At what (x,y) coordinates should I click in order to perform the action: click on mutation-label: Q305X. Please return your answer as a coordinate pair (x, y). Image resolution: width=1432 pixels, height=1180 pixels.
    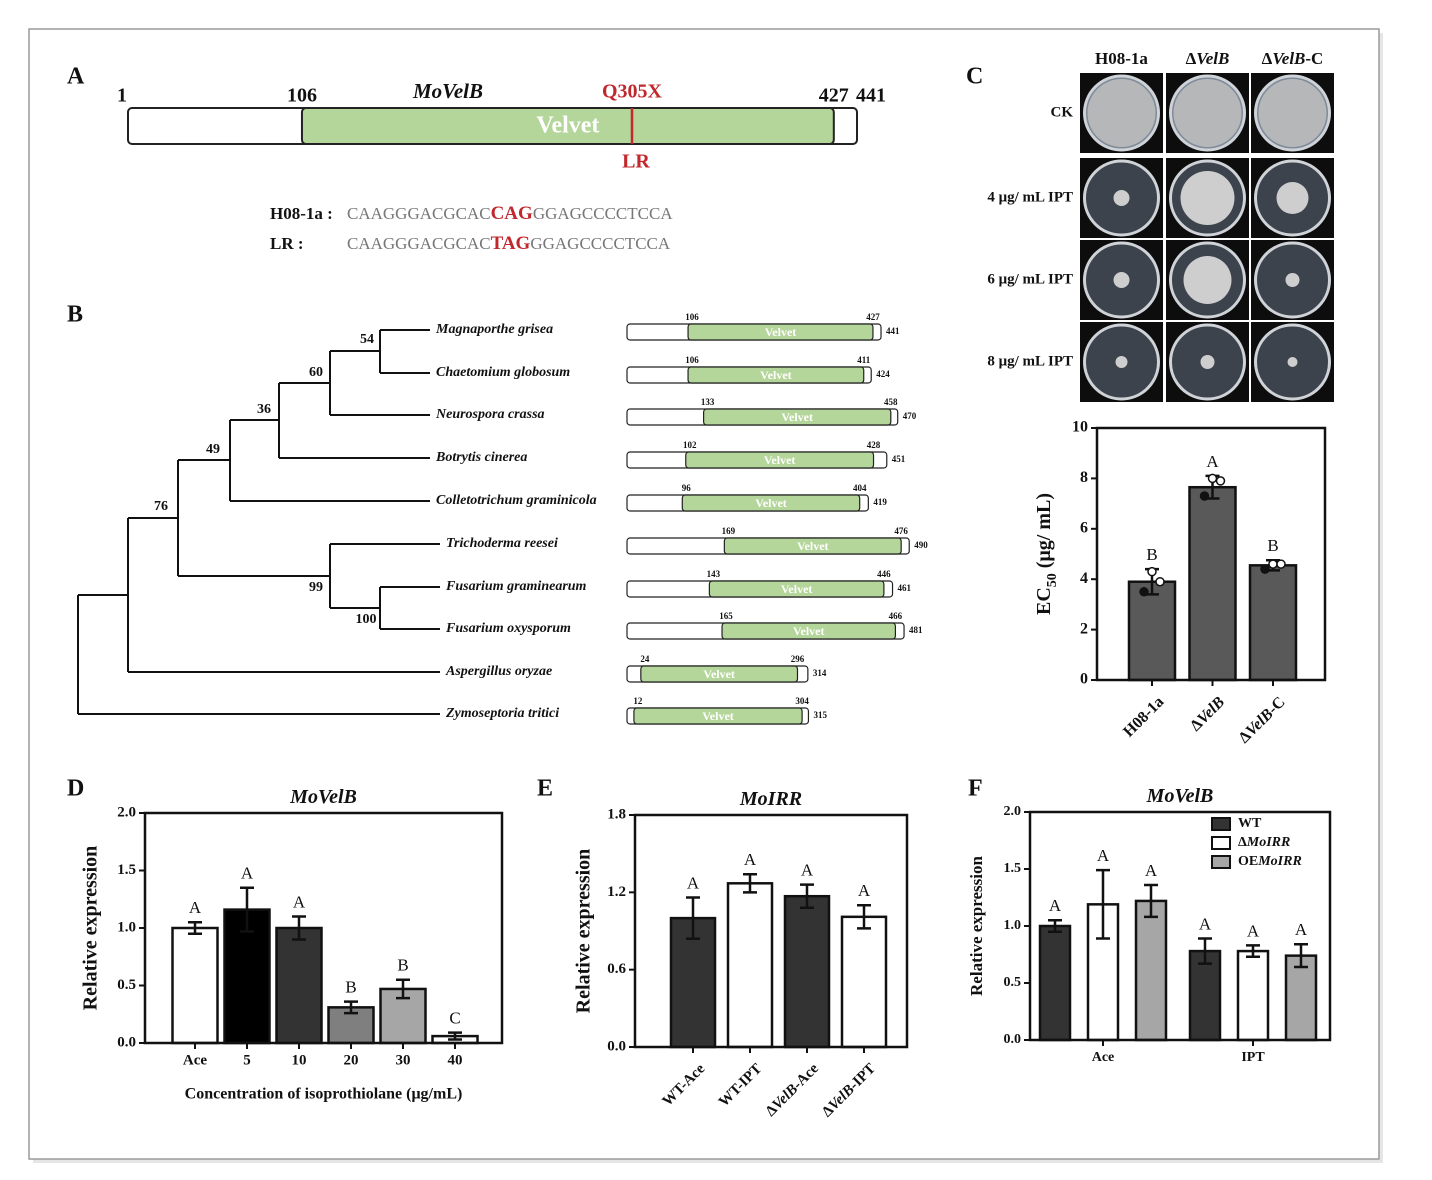
    Looking at the image, I should click on (632, 92).